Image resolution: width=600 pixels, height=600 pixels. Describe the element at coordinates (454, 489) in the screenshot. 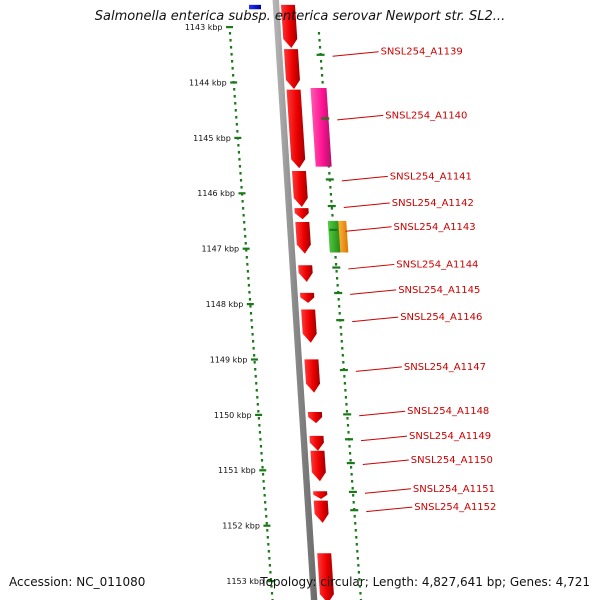

I see `gene-label: SNSL254_A1151` at that location.